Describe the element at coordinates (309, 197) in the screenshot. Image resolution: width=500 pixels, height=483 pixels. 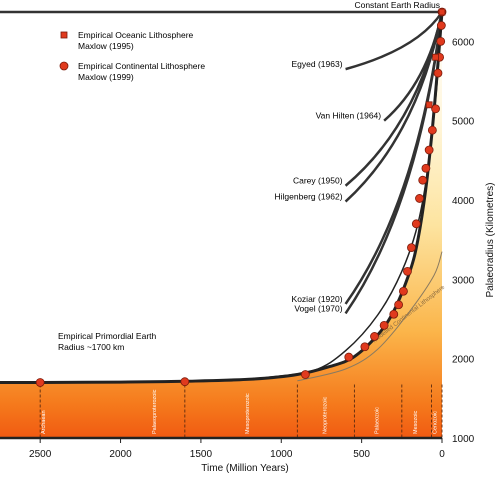
I see `model-curve-label: Hilgenberg (1962)` at that location.